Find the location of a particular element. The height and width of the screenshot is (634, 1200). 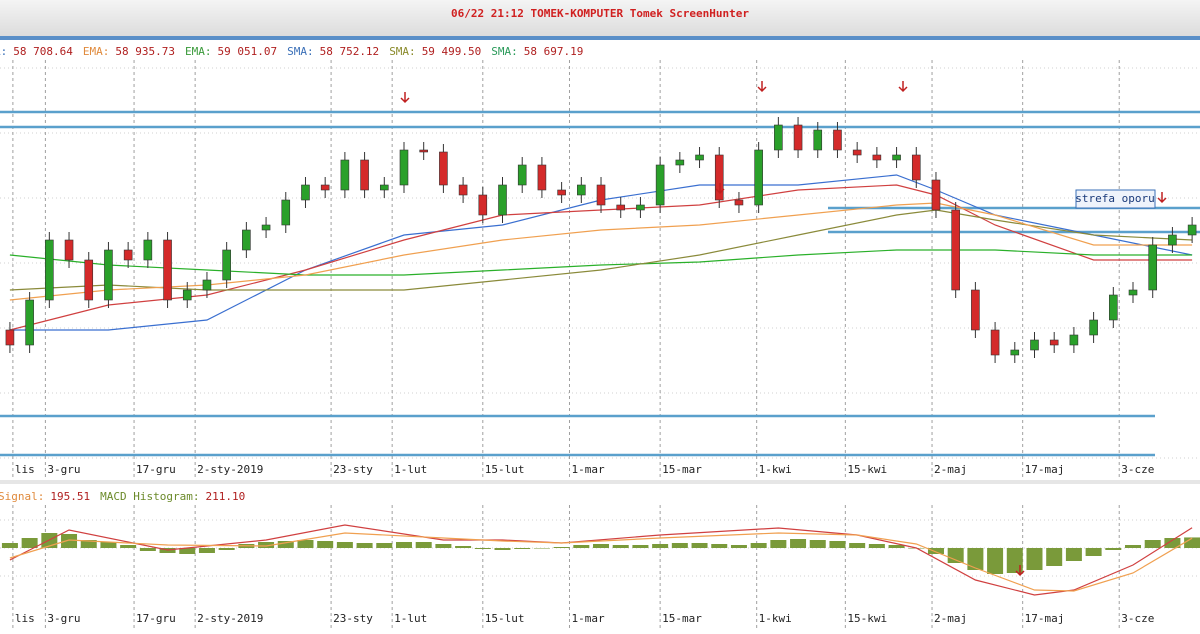

legend-value: 58 935.73 is located at coordinates (145, 51).